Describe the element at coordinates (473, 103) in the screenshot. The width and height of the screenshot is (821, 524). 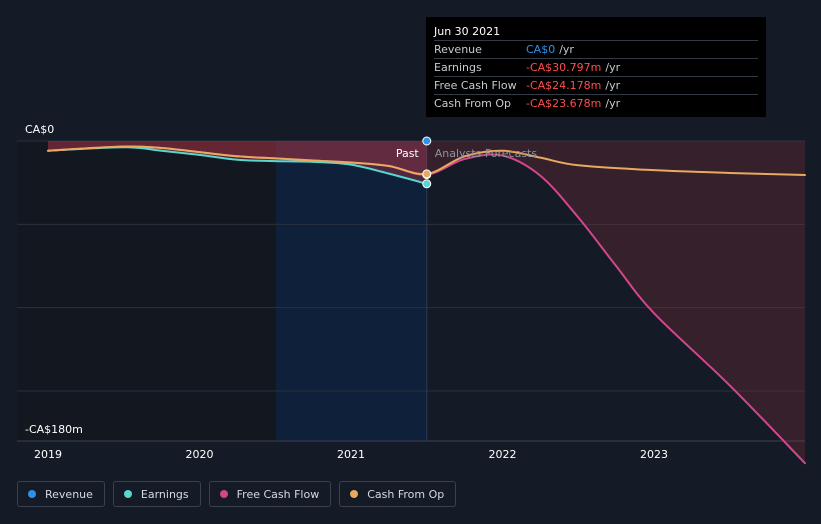
I see `tooltip-label: Cash From Op` at that location.